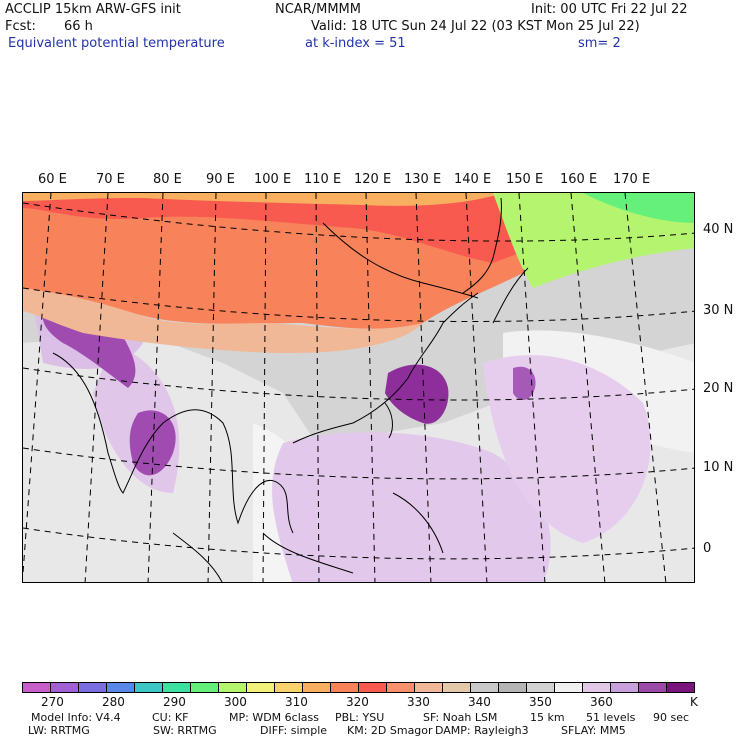  Describe the element at coordinates (360, 717) in the screenshot. I see `model-info-item: PBL: YSU` at that location.